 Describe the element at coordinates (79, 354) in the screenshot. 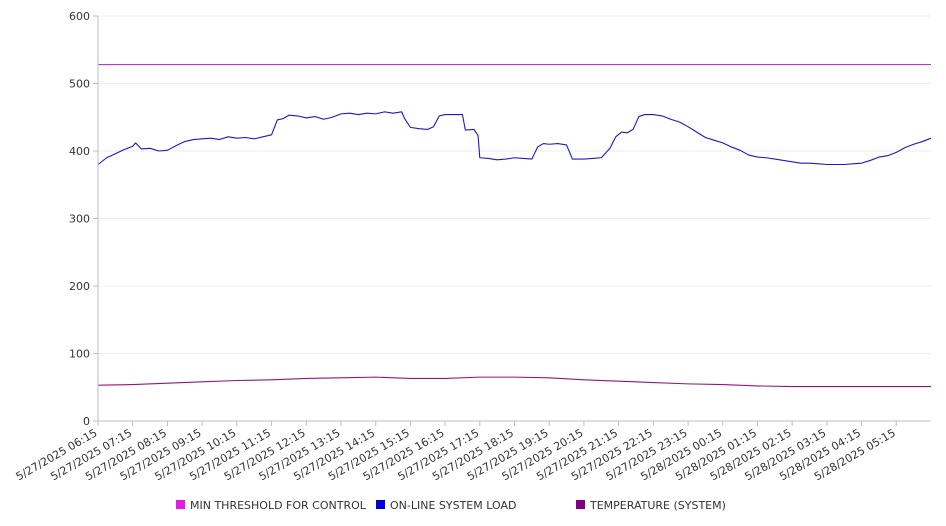

I see `y-tick-label: 100` at that location.